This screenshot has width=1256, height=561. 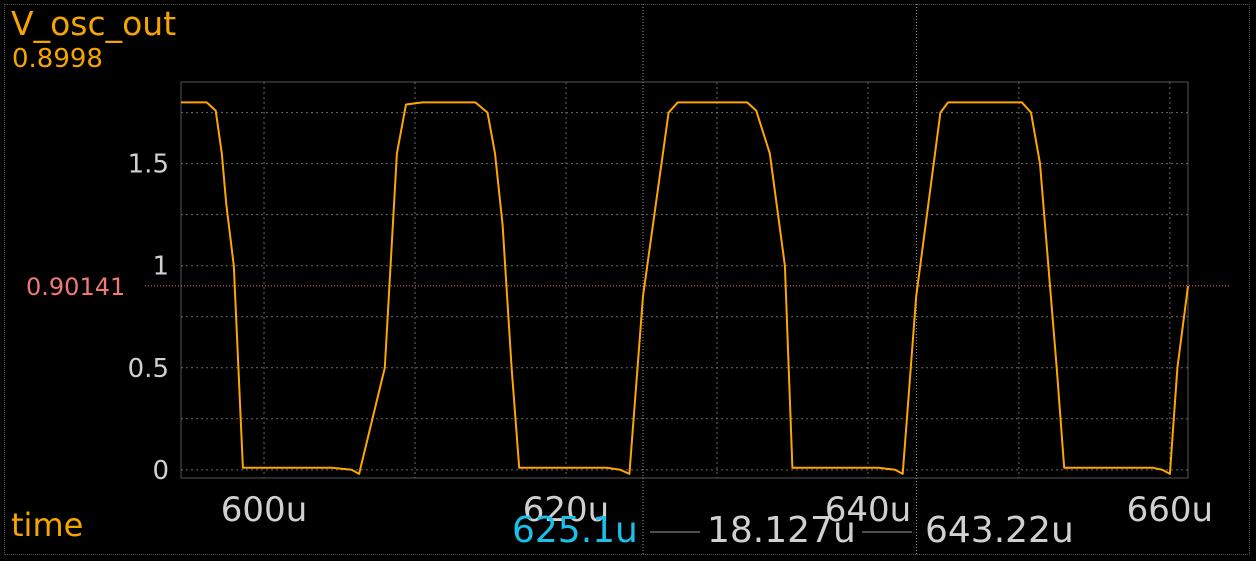 What do you see at coordinates (47, 525) in the screenshot?
I see `x-axis-name: time` at bounding box center [47, 525].